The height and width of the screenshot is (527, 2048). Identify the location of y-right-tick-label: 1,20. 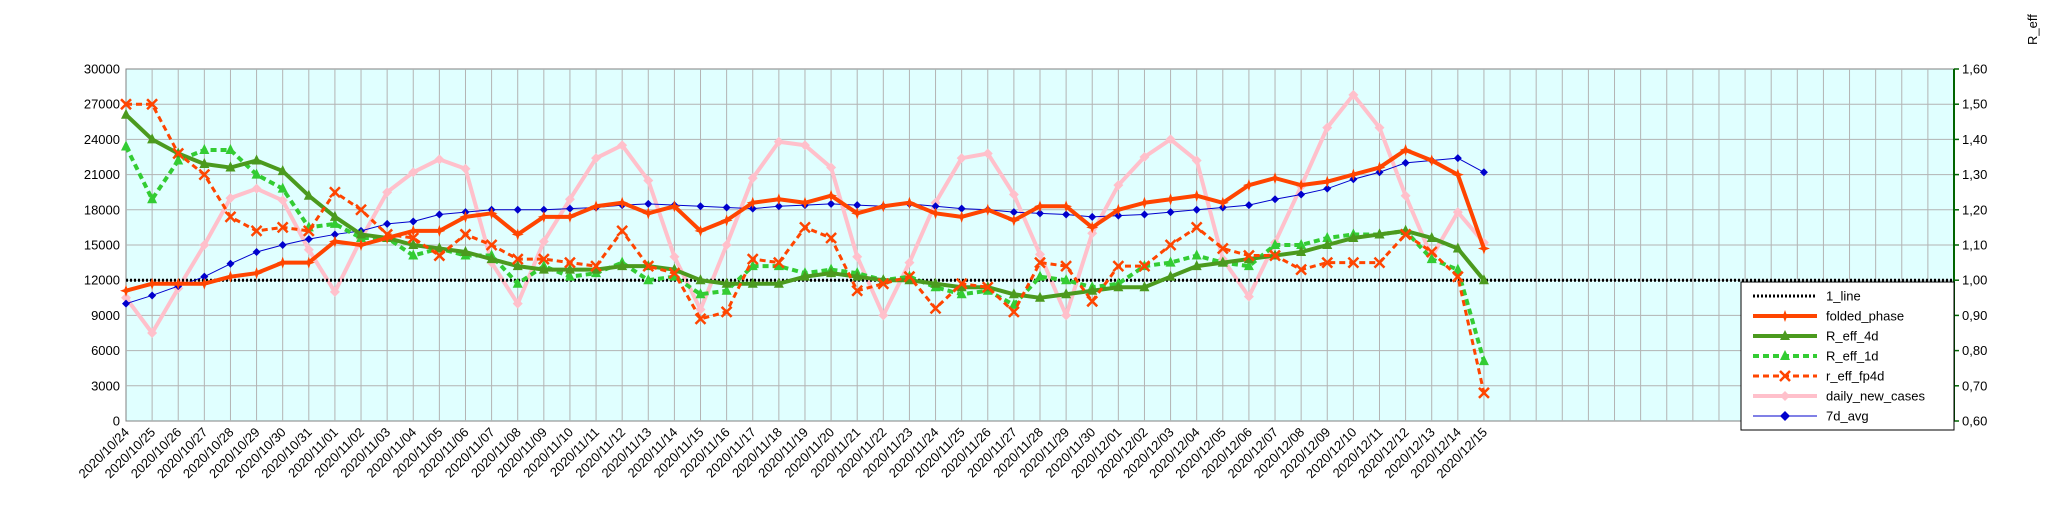
(1974, 209).